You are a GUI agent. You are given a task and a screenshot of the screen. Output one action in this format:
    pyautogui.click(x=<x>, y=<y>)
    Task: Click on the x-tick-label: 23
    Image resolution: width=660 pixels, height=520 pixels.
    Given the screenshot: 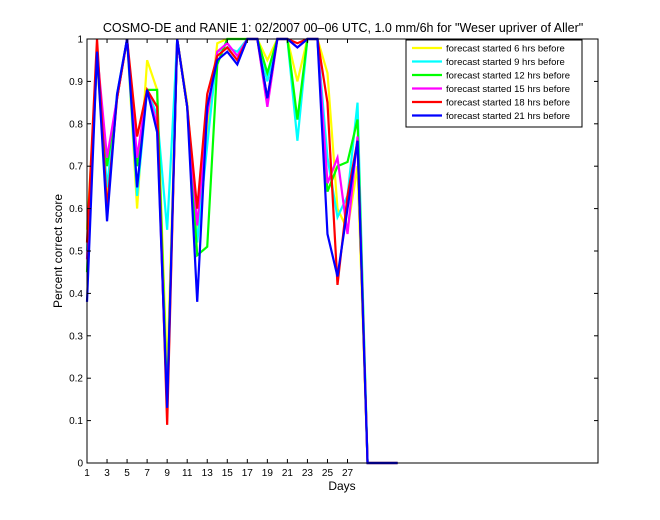 What is the action you would take?
    pyautogui.click(x=308, y=473)
    